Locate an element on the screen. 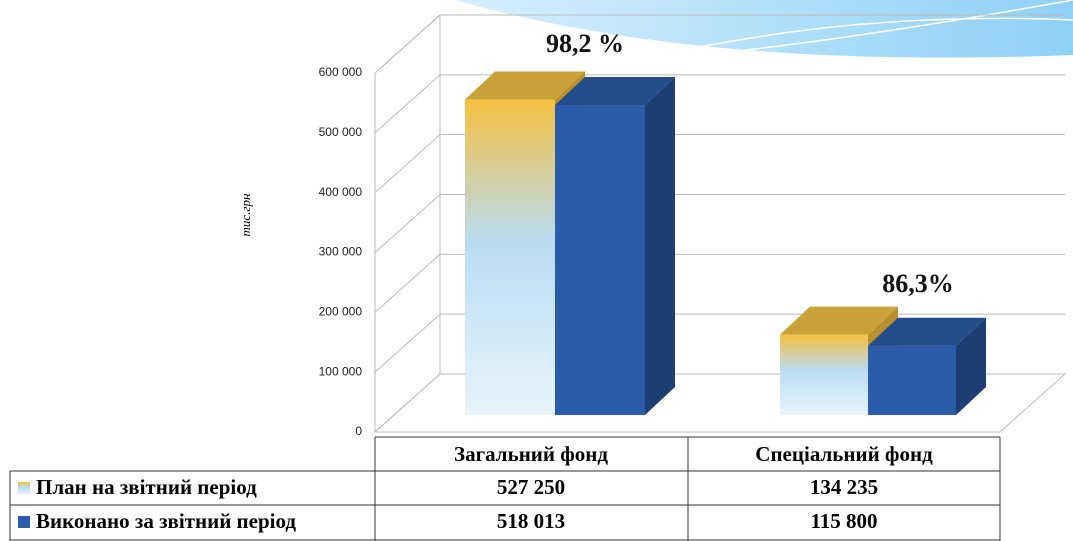  annotation: 98,2 % is located at coordinates (585, 43).